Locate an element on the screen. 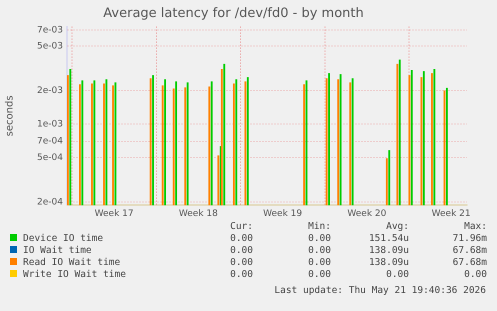  text: Max: is located at coordinates (475, 226).